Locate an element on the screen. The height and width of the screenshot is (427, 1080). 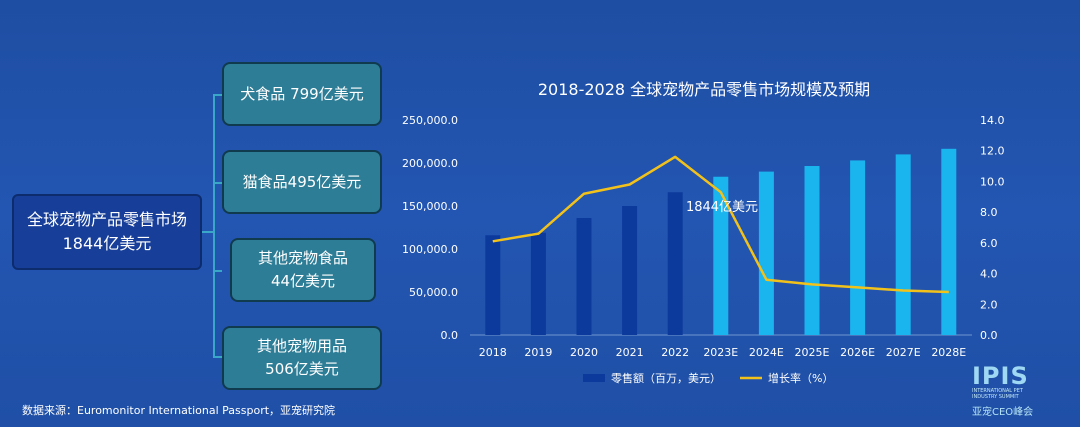
y-left-tick-label: 100,000.0 is located at coordinates (430, 249).